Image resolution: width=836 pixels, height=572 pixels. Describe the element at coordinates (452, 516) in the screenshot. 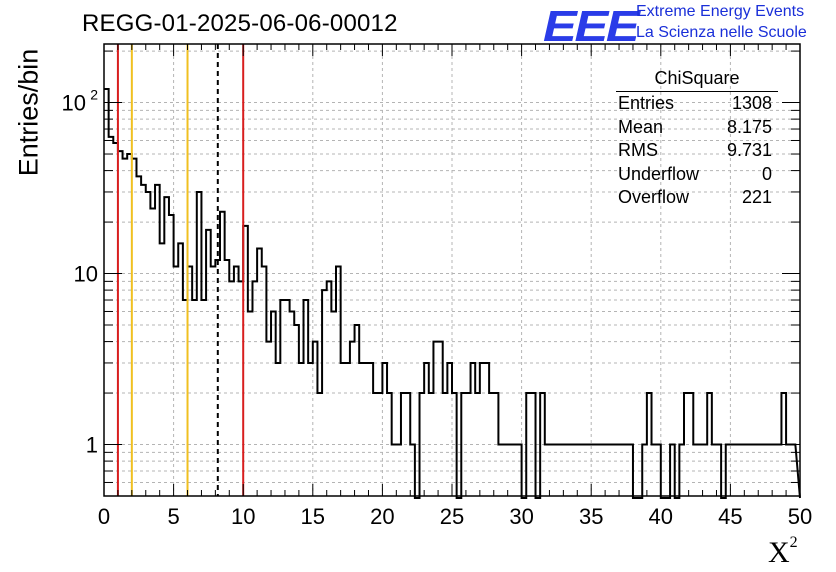

I see `x-tick-label: 25` at that location.